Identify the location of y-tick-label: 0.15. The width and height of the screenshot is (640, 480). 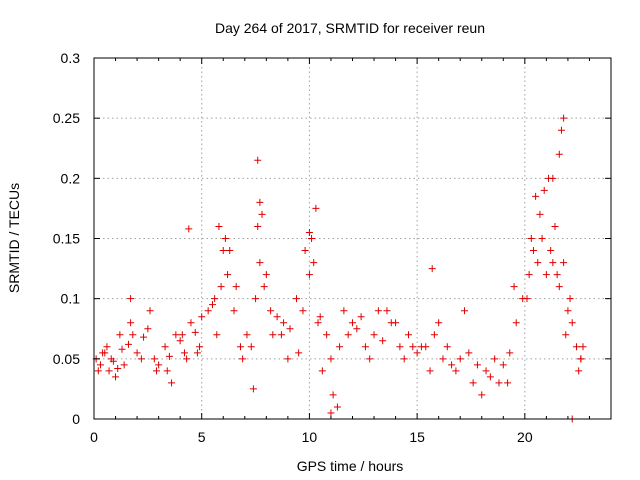
(66, 239).